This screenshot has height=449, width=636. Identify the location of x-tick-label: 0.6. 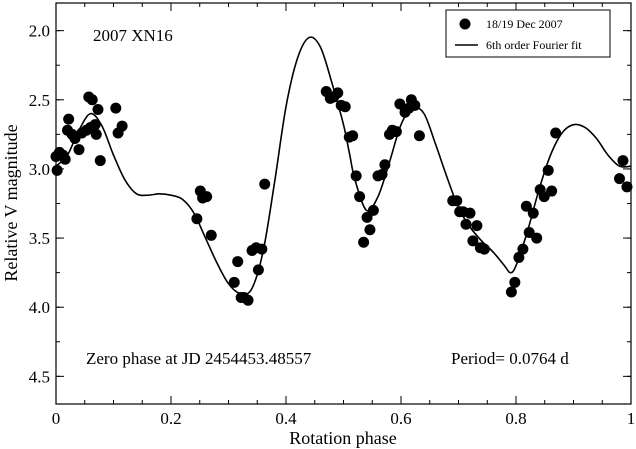
(400, 418).